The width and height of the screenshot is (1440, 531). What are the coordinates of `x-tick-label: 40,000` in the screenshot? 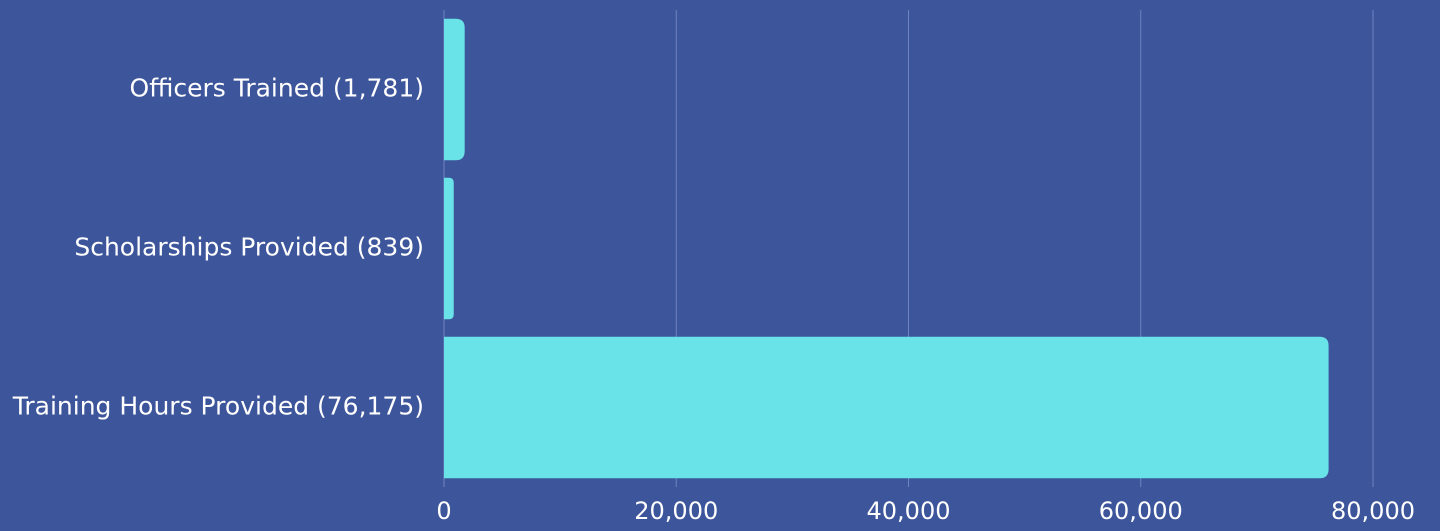 It's located at (909, 511).